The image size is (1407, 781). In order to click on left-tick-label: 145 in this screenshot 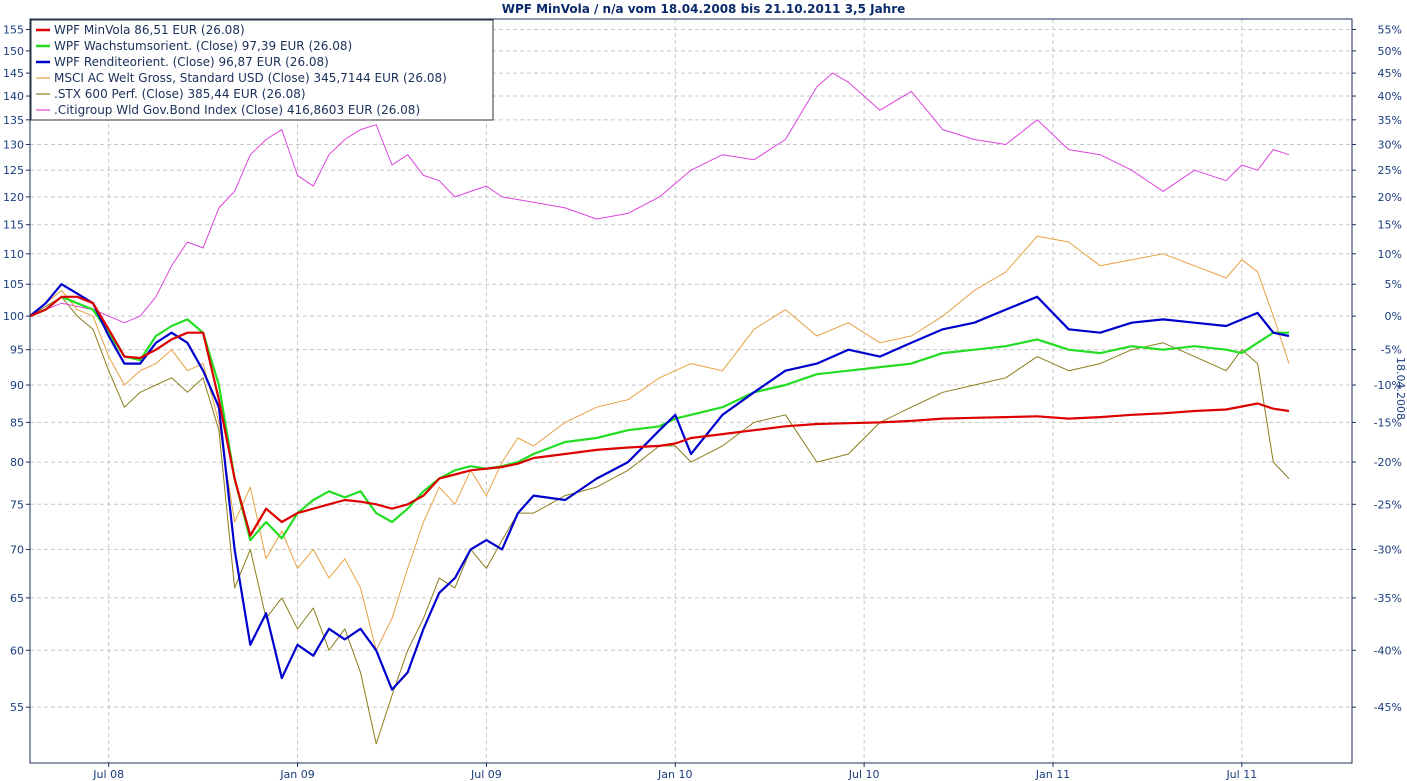, I will do `click(13, 73)`.